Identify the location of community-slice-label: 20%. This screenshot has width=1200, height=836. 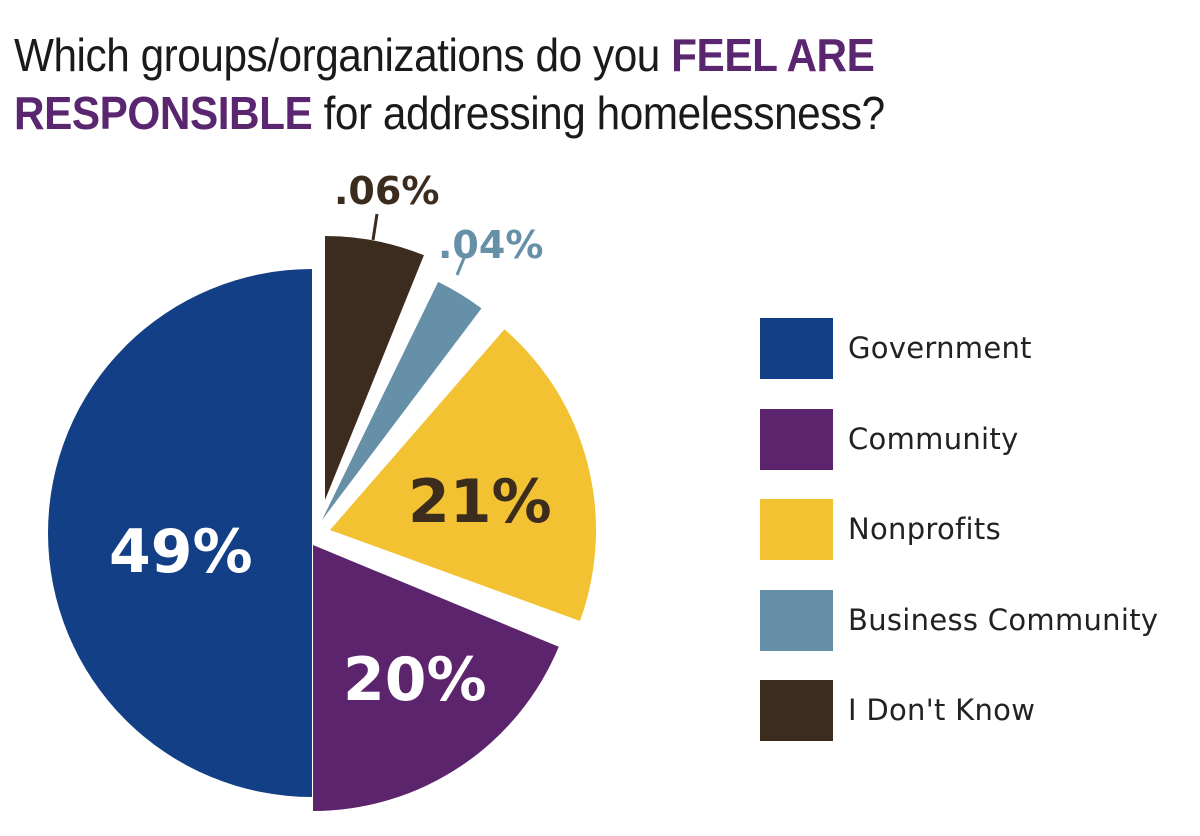
(415, 680).